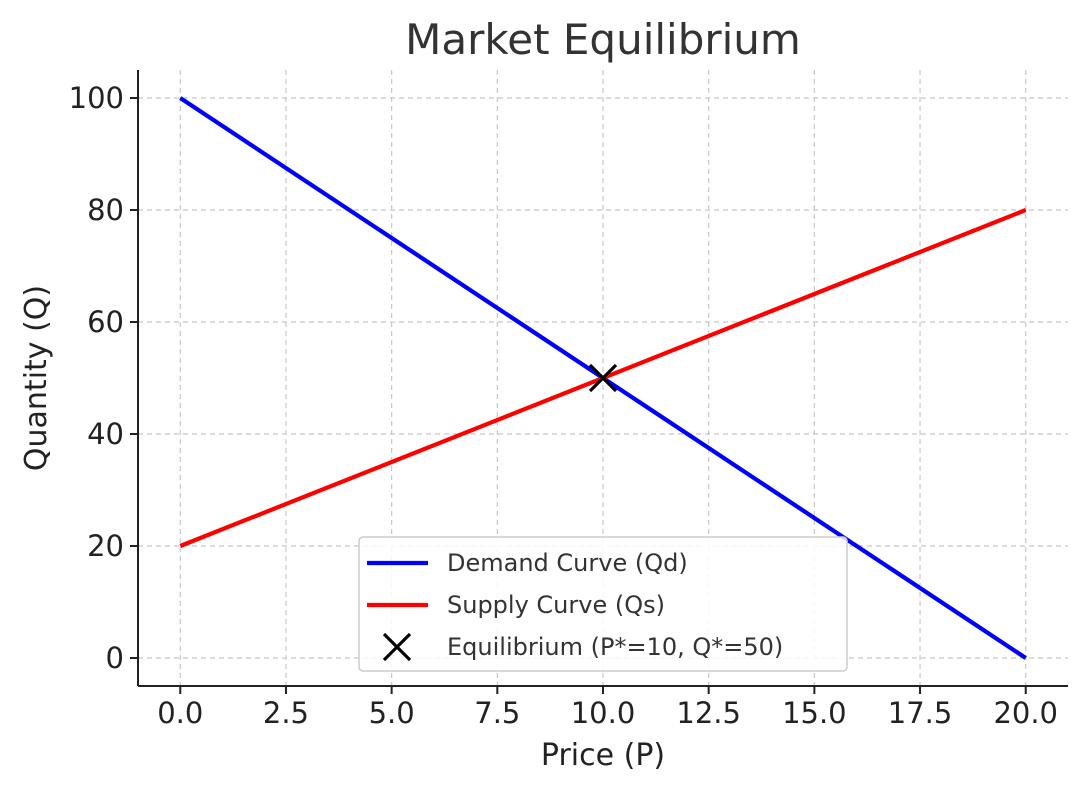 The height and width of the screenshot is (793, 1087). Describe the element at coordinates (1025, 713) in the screenshot. I see `x-tick-label: 20.0` at that location.